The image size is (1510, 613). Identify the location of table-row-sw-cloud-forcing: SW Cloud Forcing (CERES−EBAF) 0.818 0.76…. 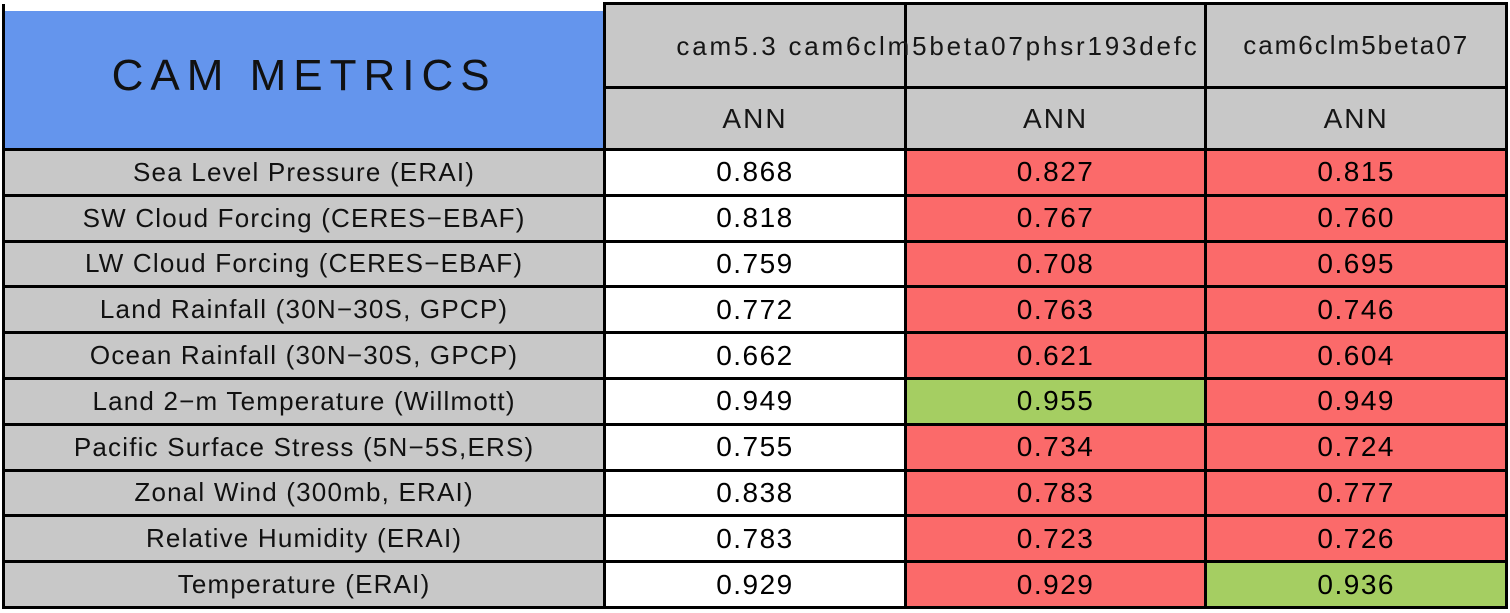
(754, 218).